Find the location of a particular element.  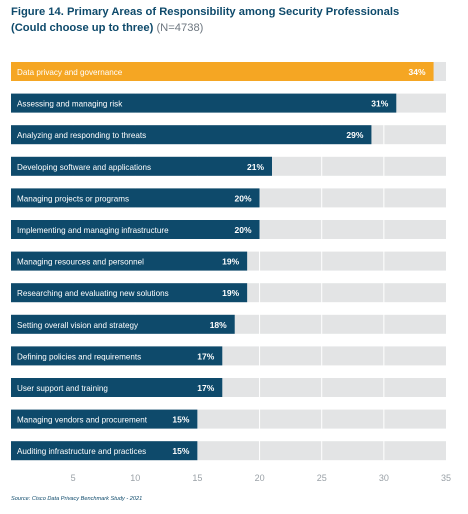

sample-size: (N=4738) is located at coordinates (180, 28).